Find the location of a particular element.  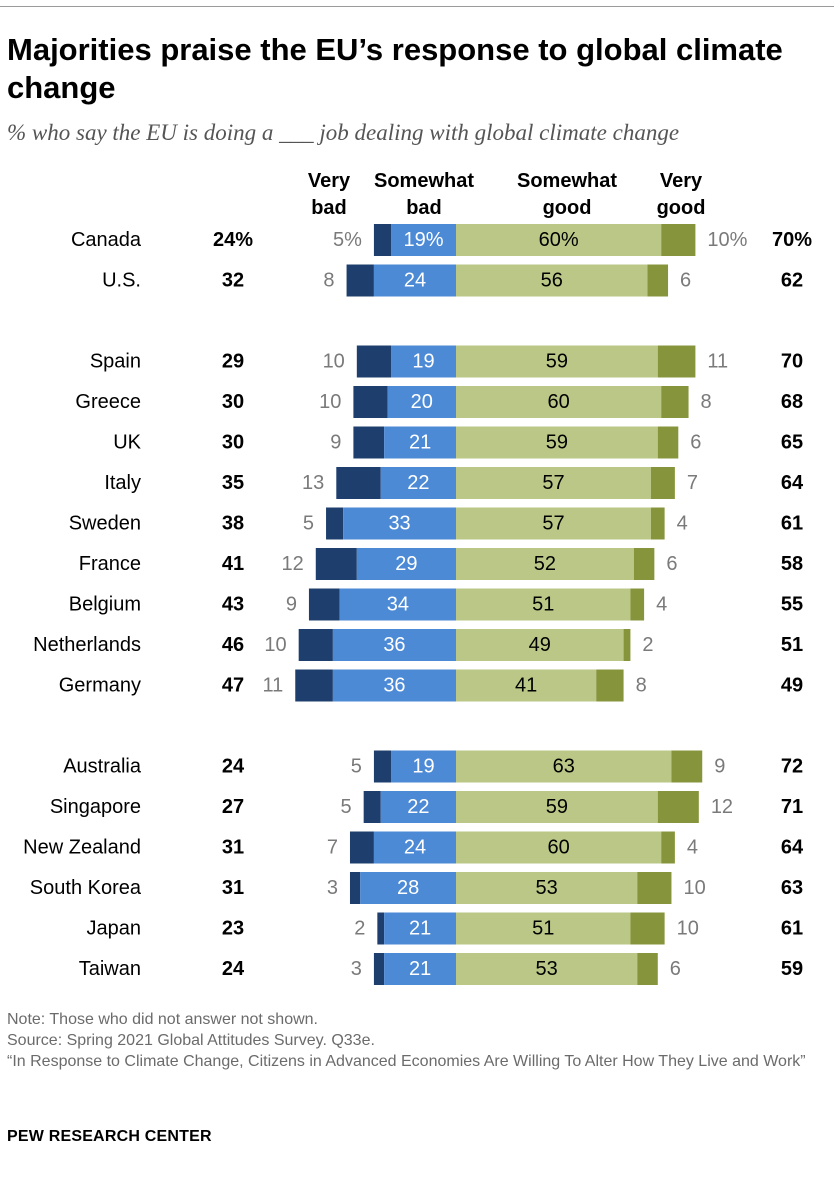

country-label-germany: Germany is located at coordinates (100, 686).